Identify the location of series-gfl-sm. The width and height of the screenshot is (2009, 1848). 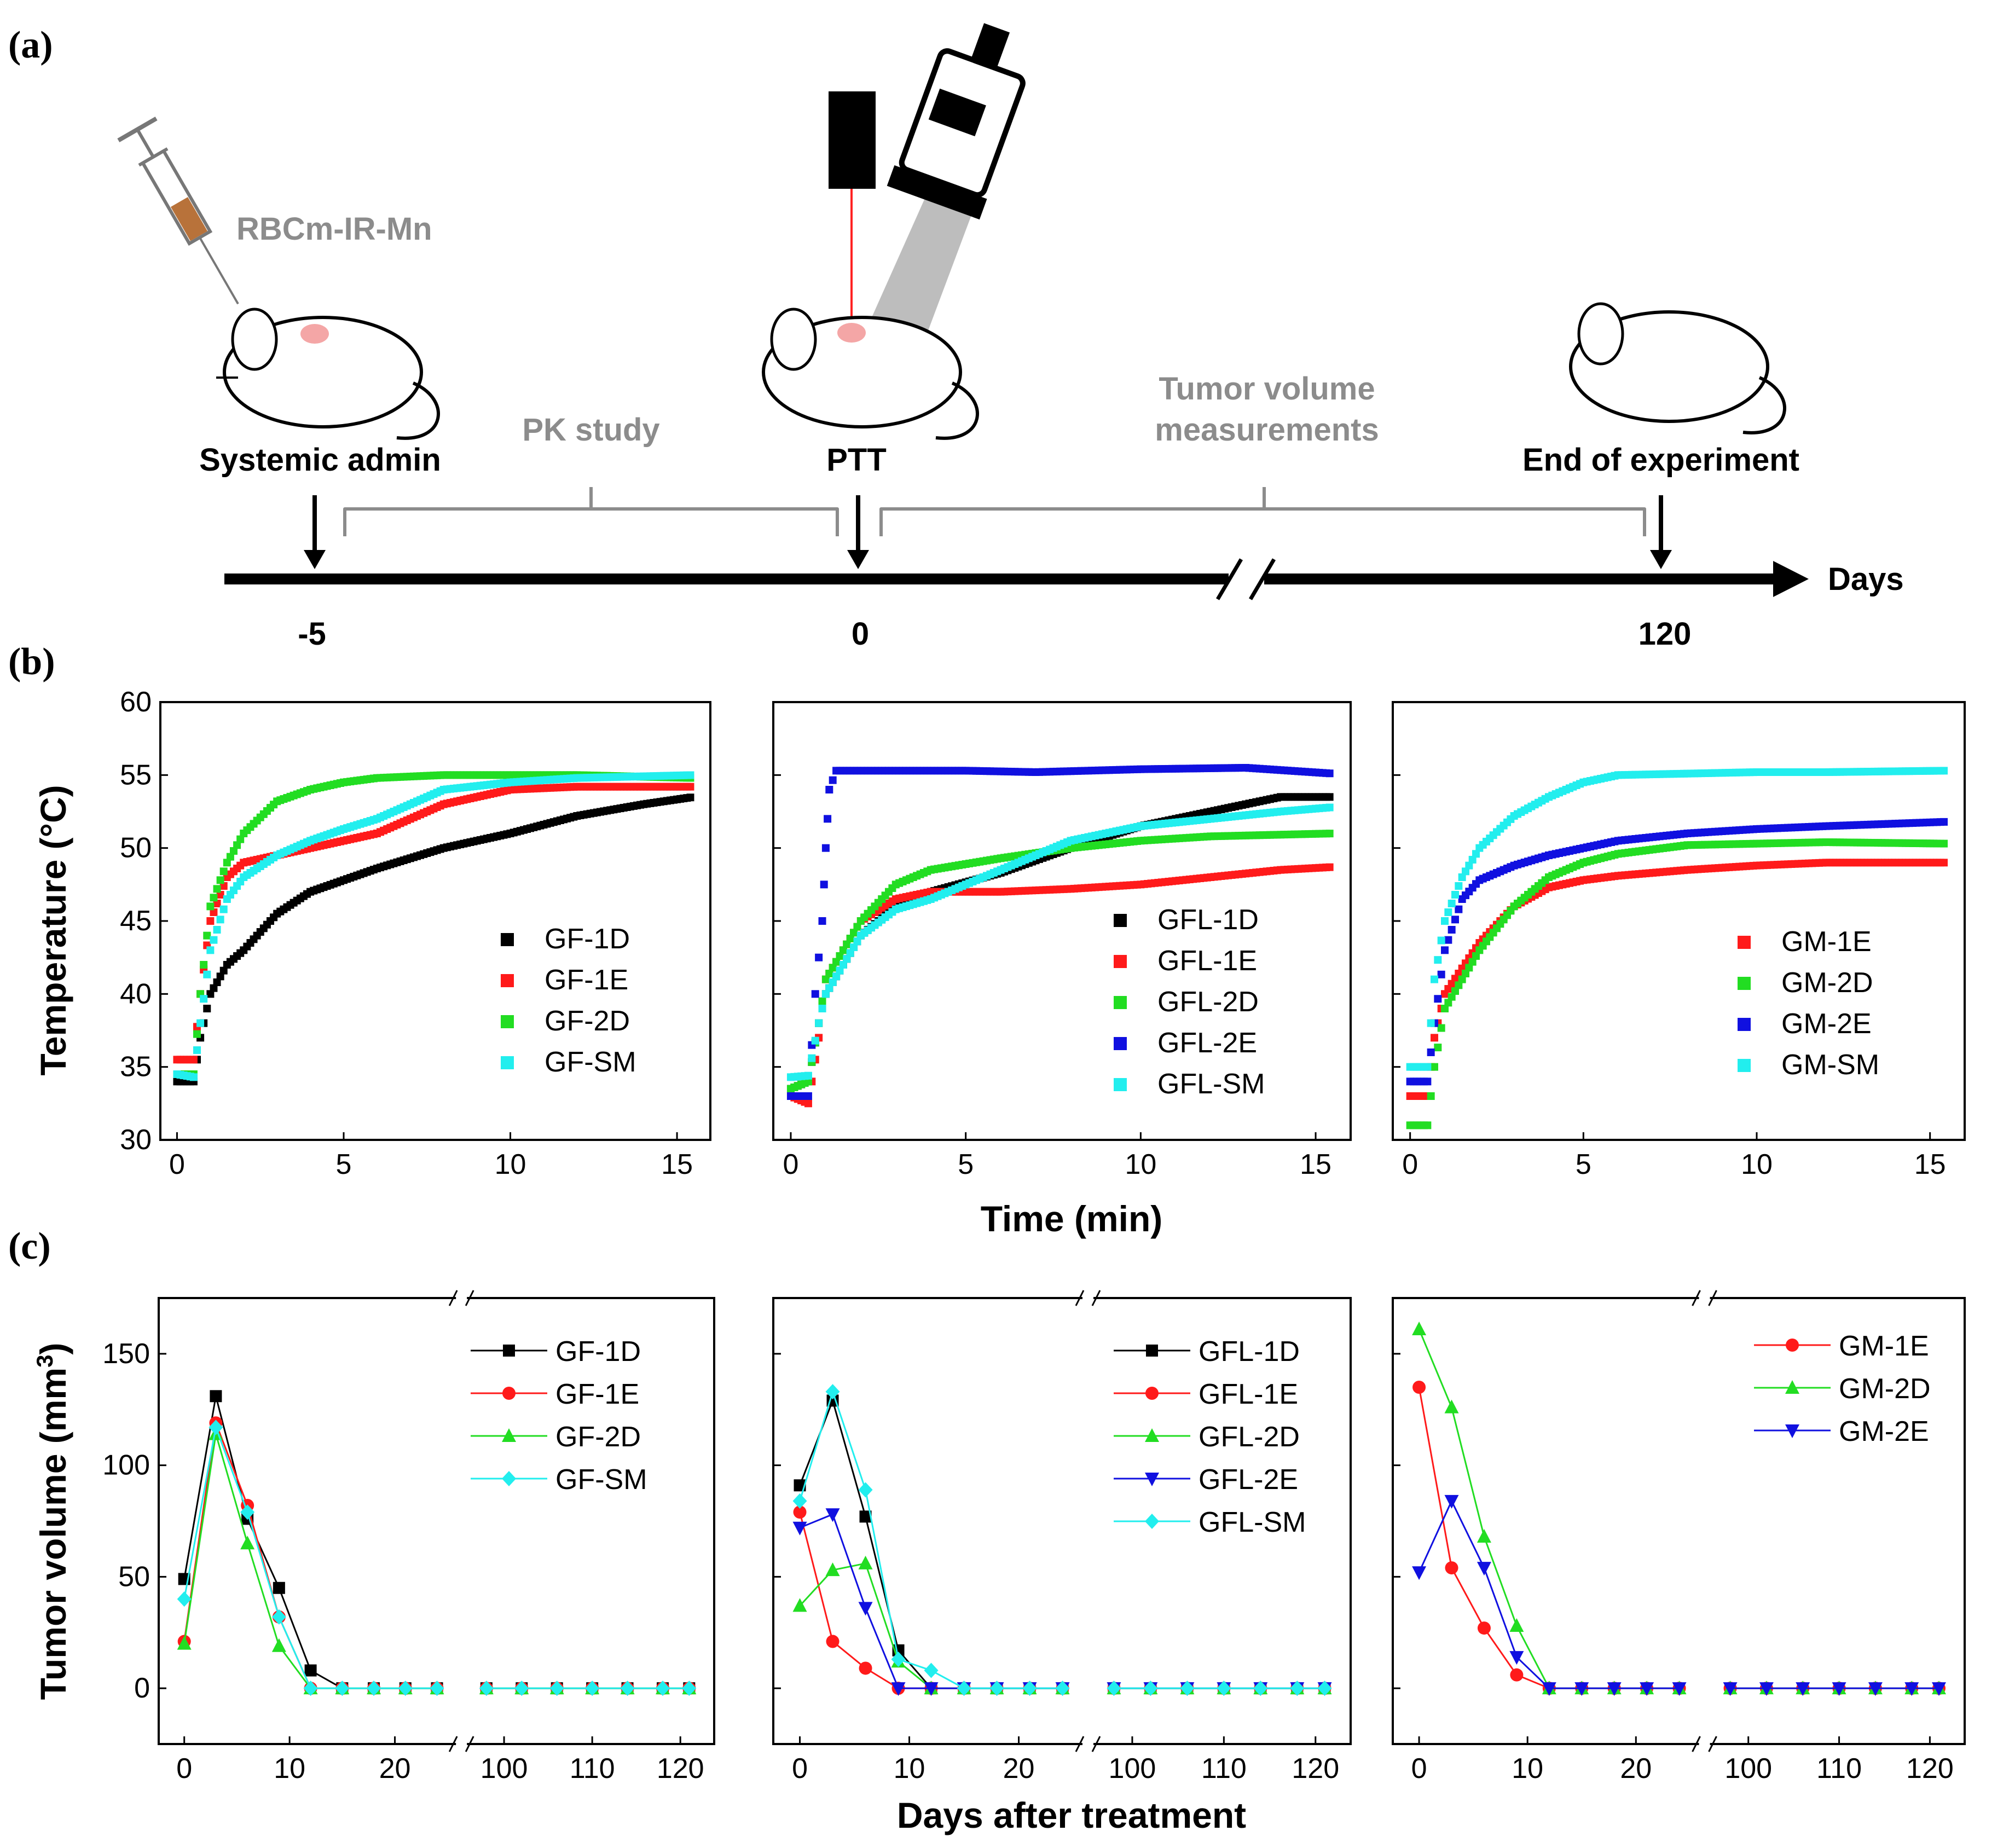
(1062, 1540).